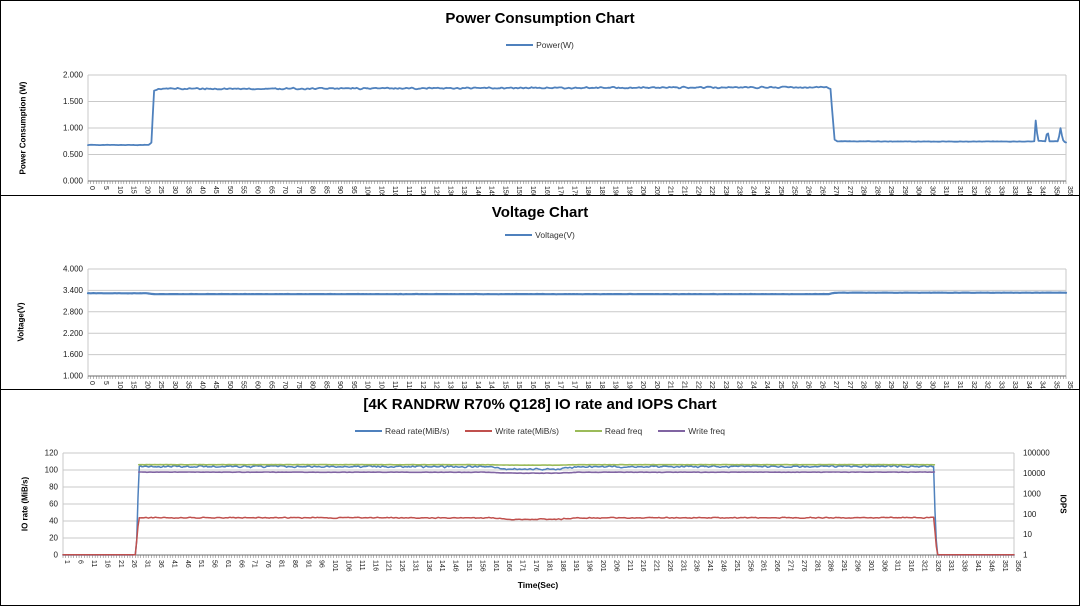 The width and height of the screenshot is (1080, 606). I want to click on svg-text: 115, so click(408, 385).